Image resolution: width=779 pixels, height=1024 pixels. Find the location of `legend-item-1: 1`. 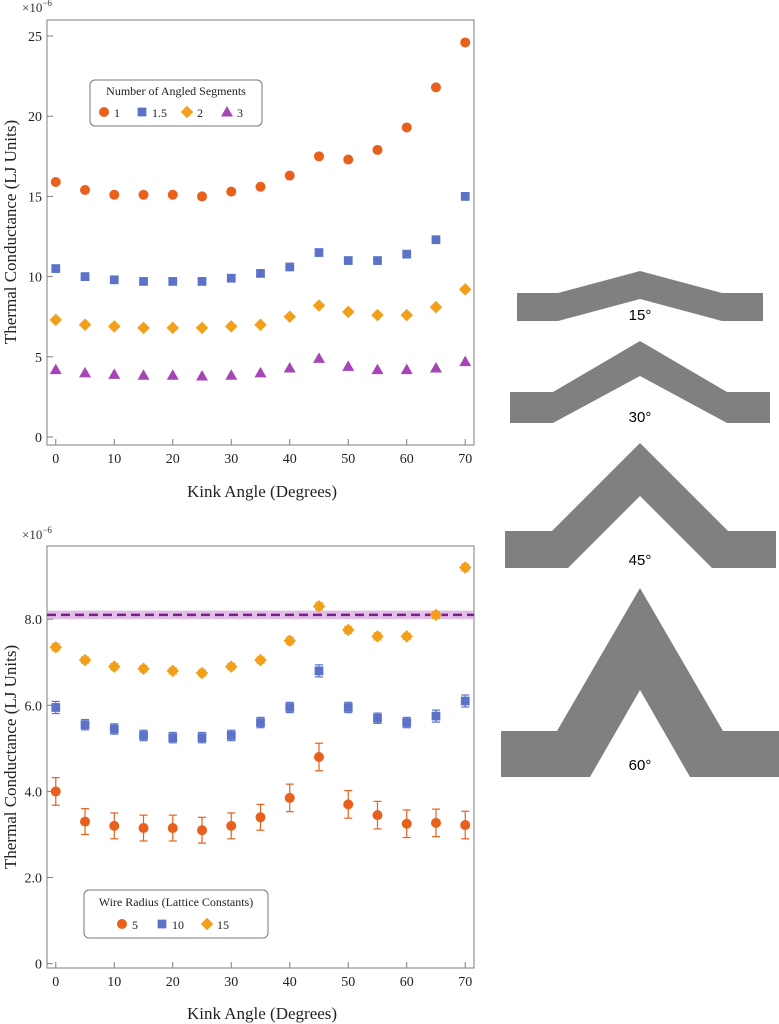

legend-item-1: 1 is located at coordinates (109, 113).